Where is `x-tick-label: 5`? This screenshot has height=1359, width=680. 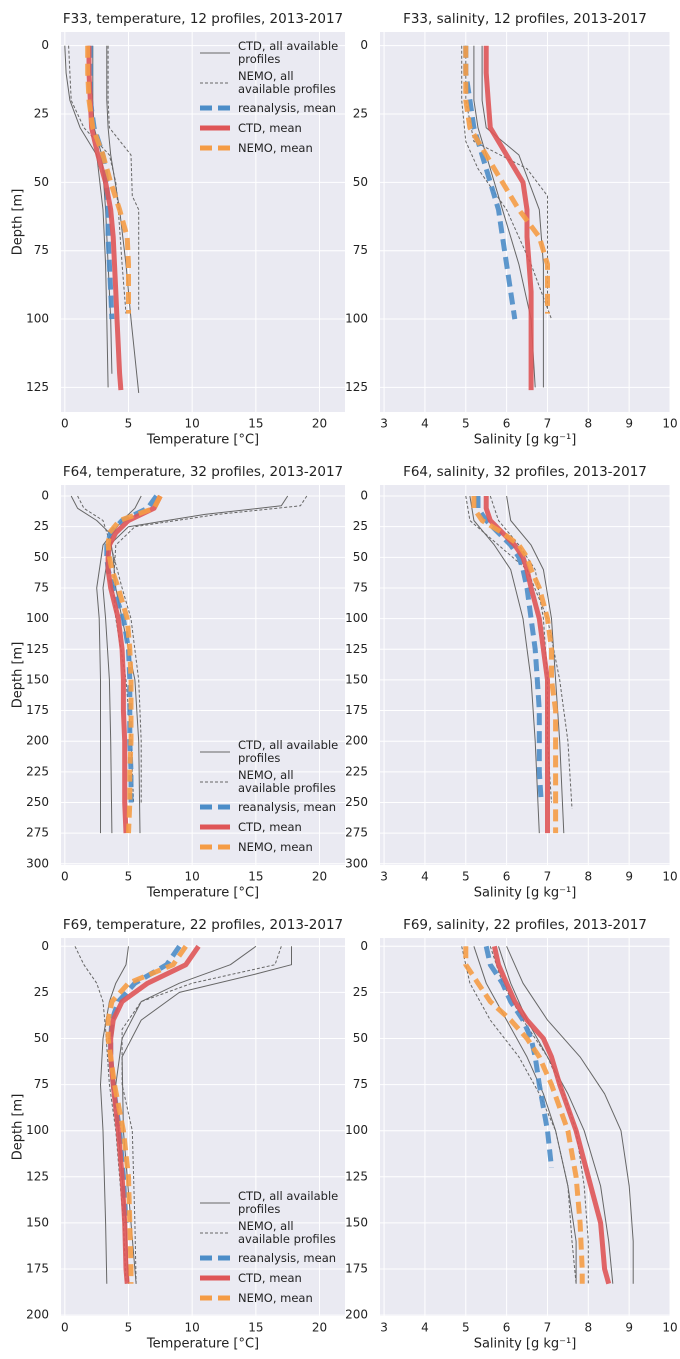 x-tick-label: 5 is located at coordinates (466, 424).